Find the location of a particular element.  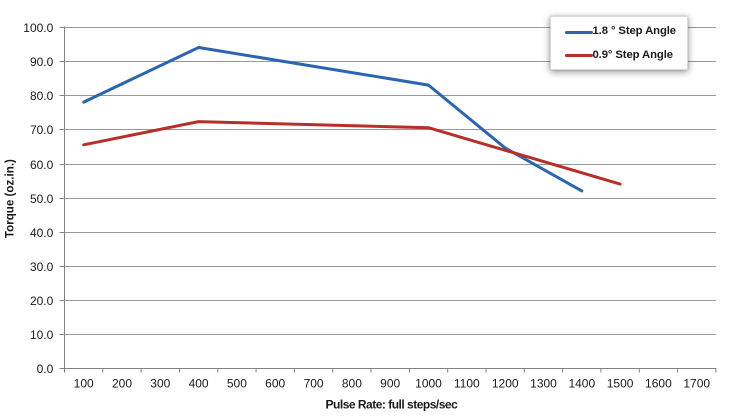

svg-text: Pulse Rate: full steps/sec is located at coordinates (392, 405).